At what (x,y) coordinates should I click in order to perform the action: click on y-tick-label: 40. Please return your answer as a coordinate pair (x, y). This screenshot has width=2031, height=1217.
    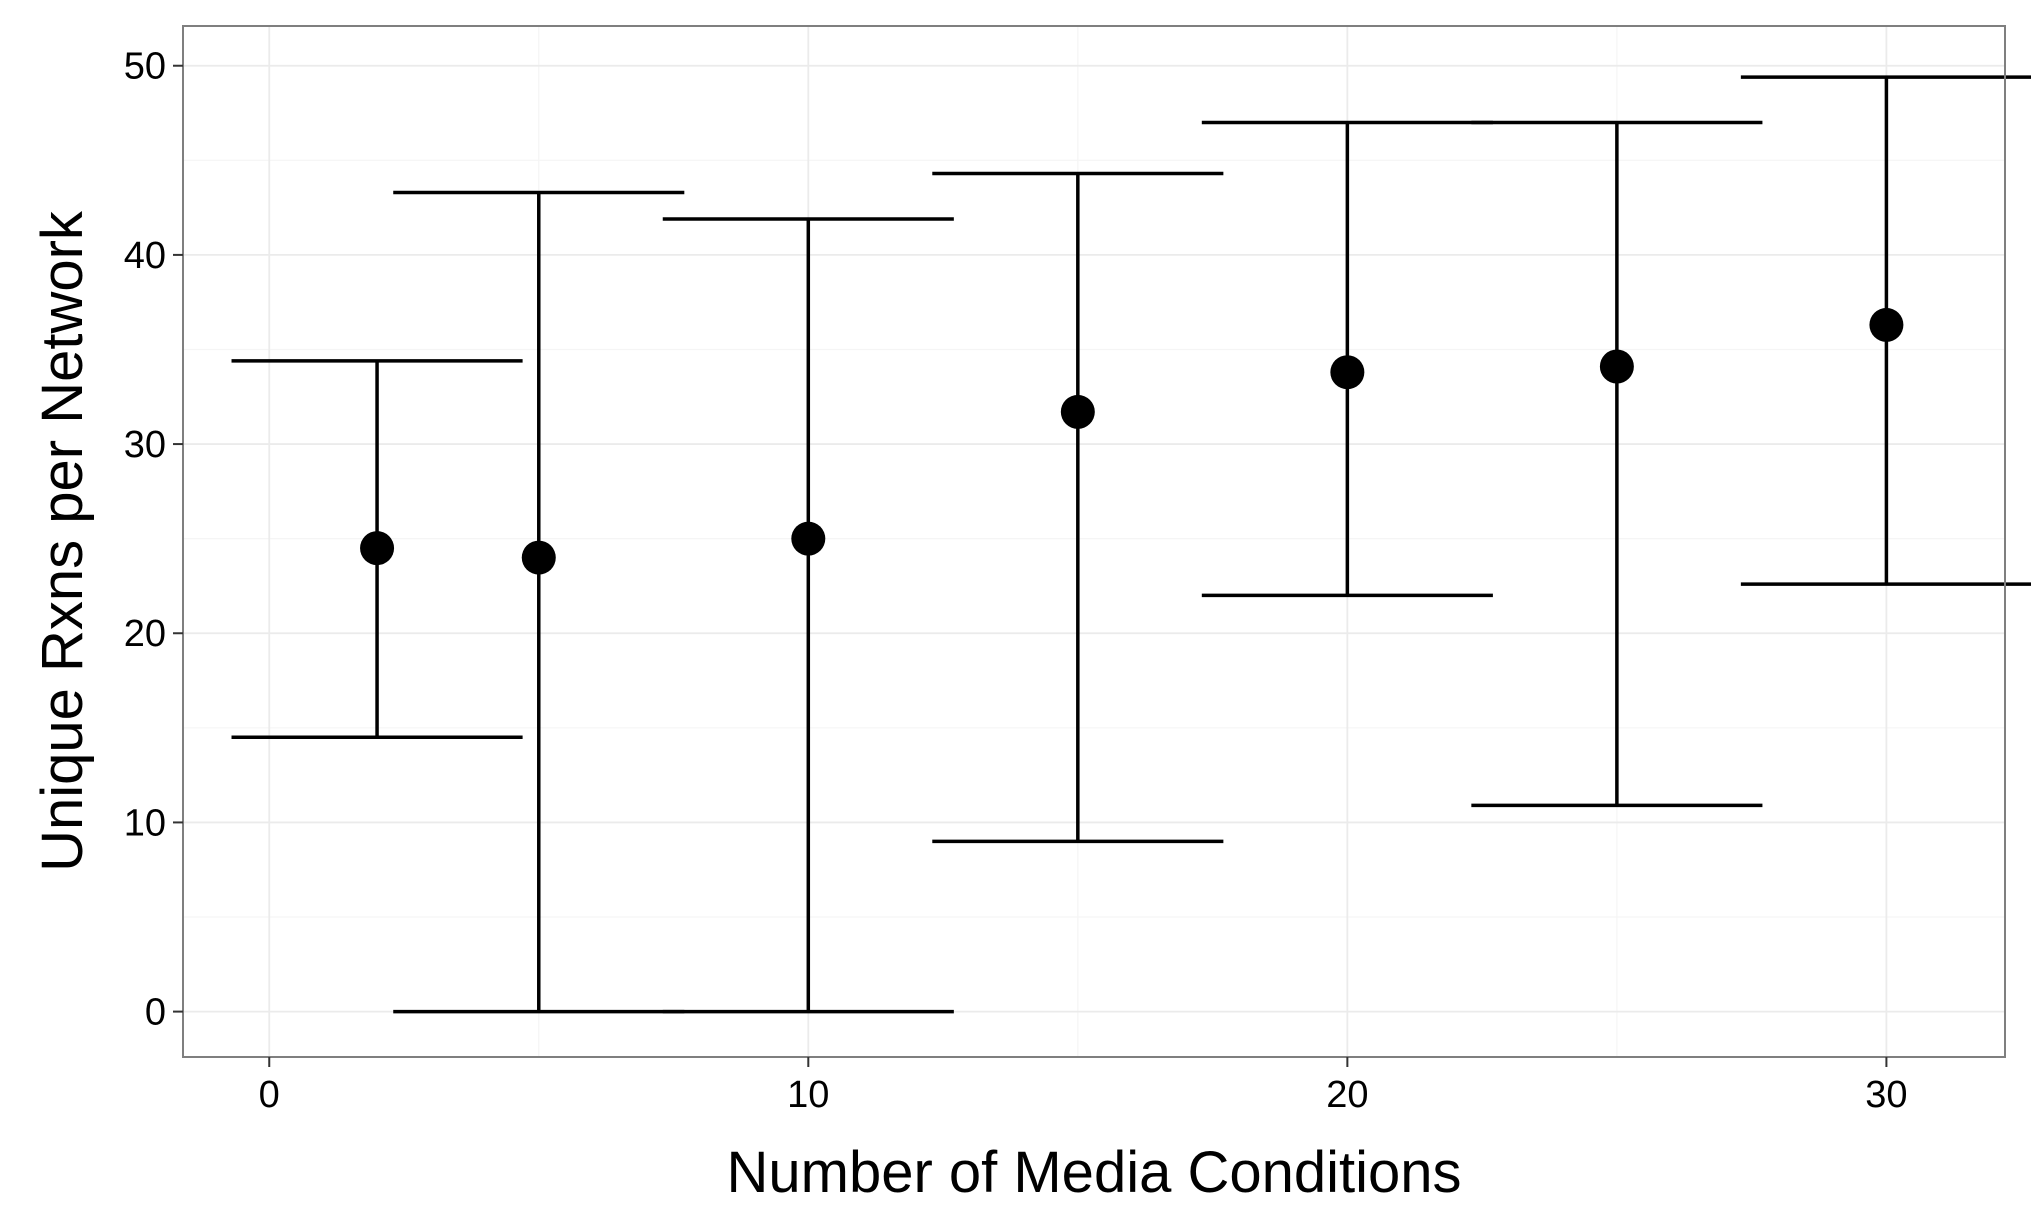
    Looking at the image, I should click on (145, 256).